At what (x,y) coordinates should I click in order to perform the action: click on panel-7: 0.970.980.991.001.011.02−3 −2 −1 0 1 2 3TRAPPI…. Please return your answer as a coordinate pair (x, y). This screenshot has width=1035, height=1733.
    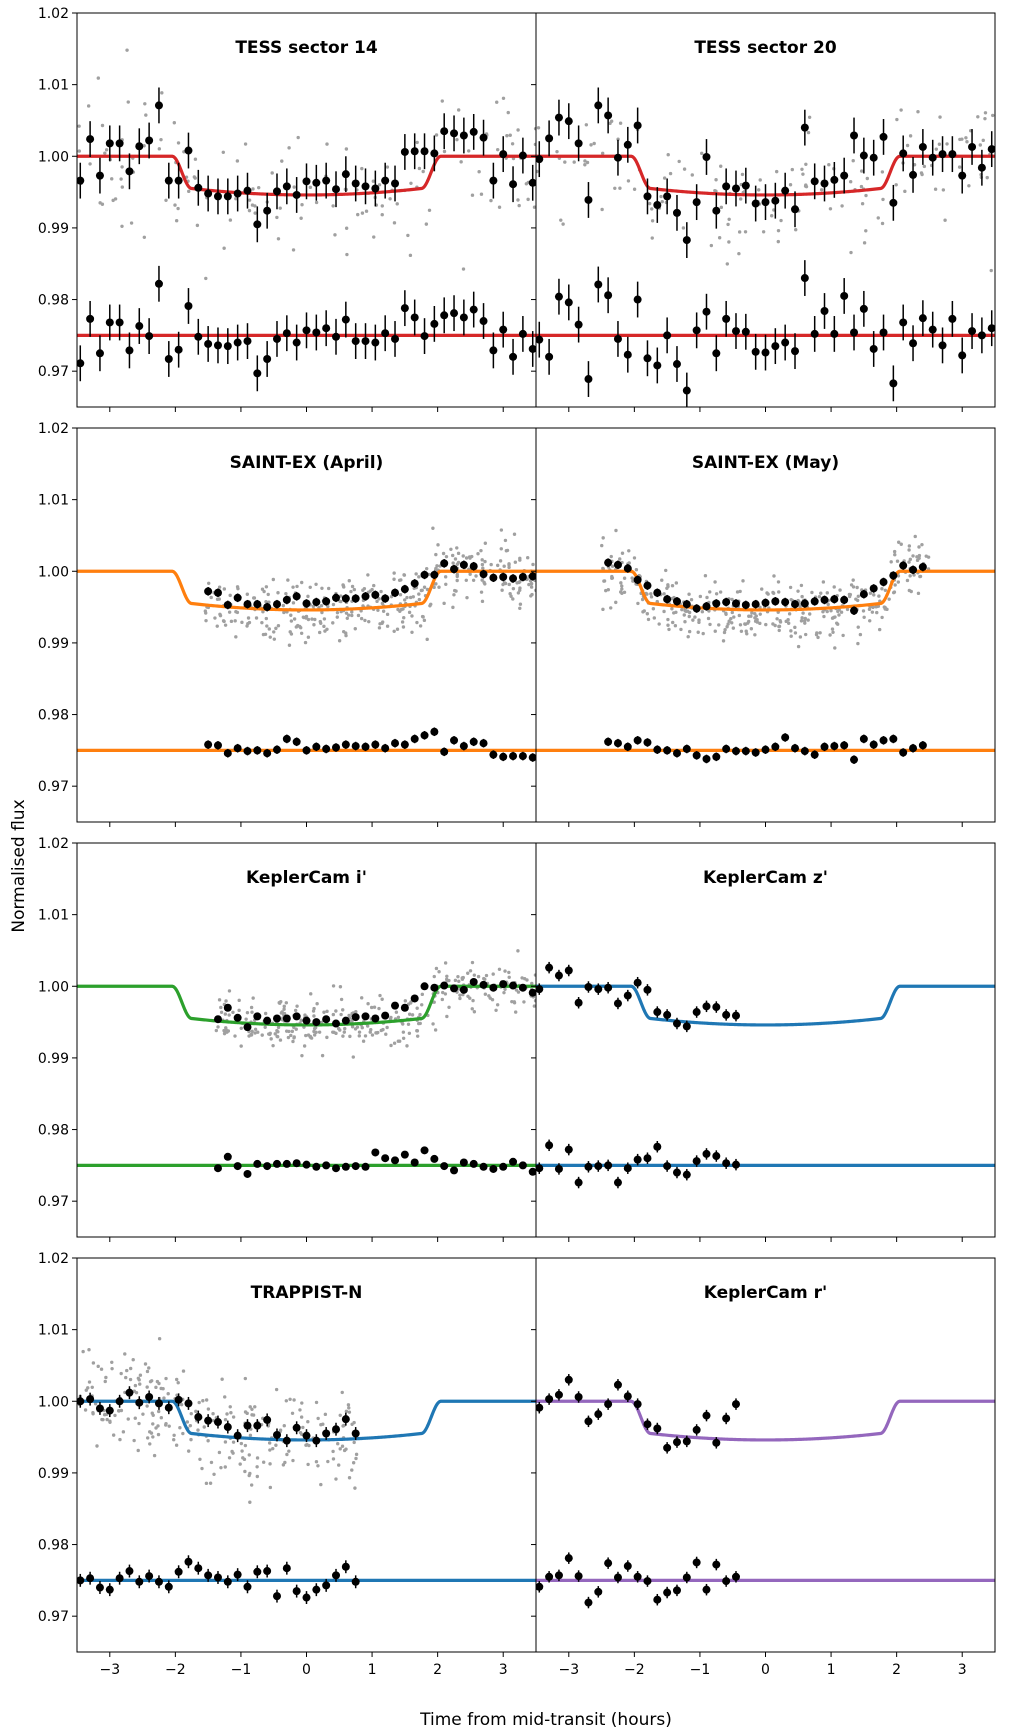
    Looking at the image, I should click on (287, 1464).